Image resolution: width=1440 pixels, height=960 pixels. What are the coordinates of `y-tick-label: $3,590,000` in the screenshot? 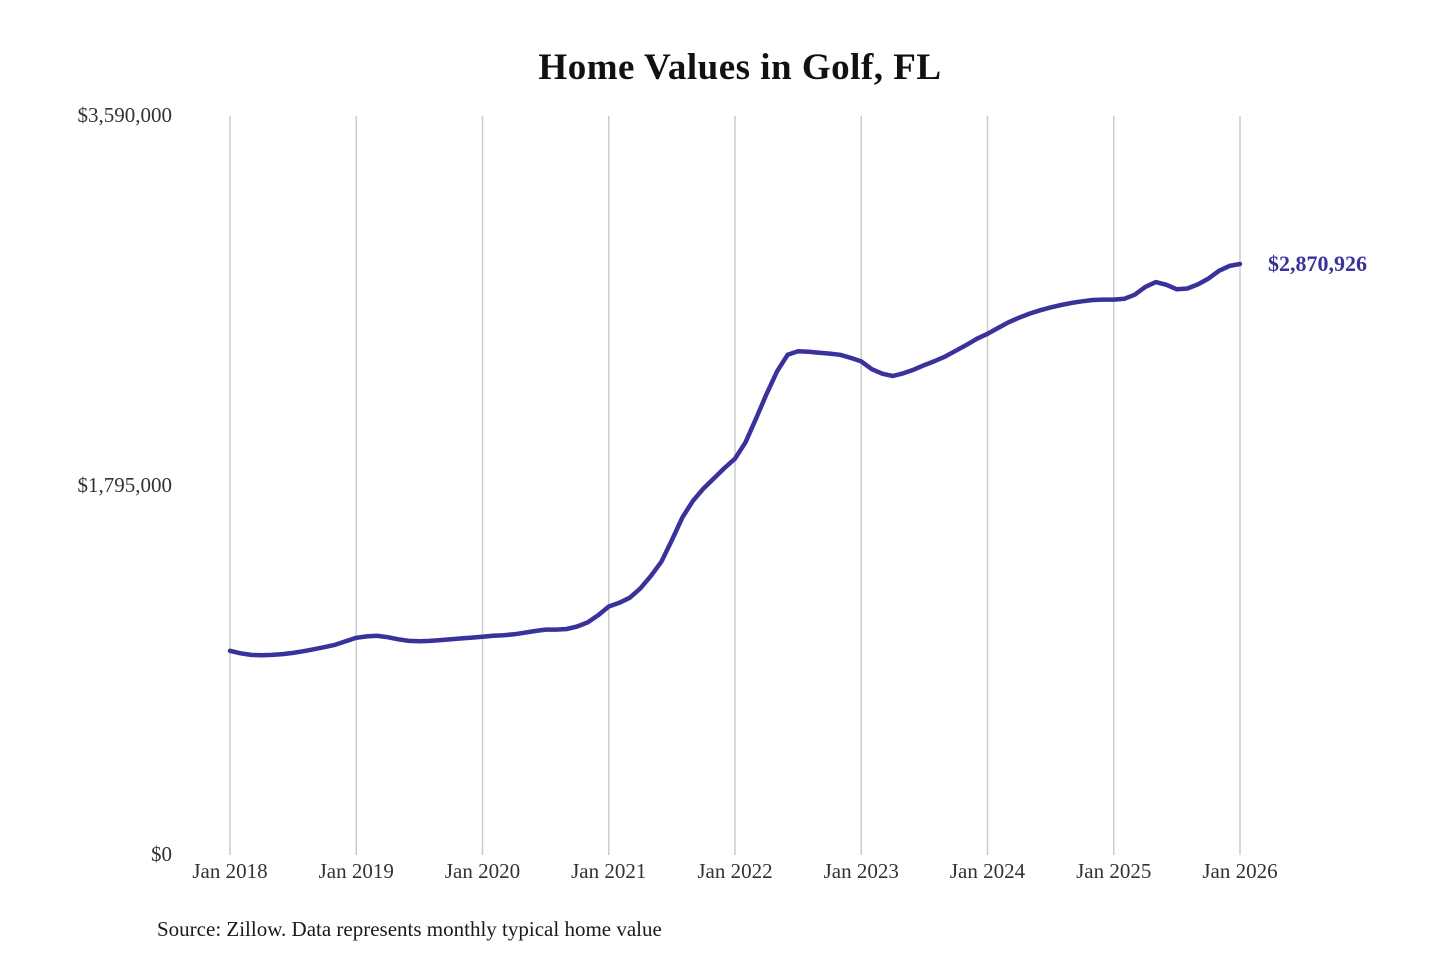 It's located at (125, 115).